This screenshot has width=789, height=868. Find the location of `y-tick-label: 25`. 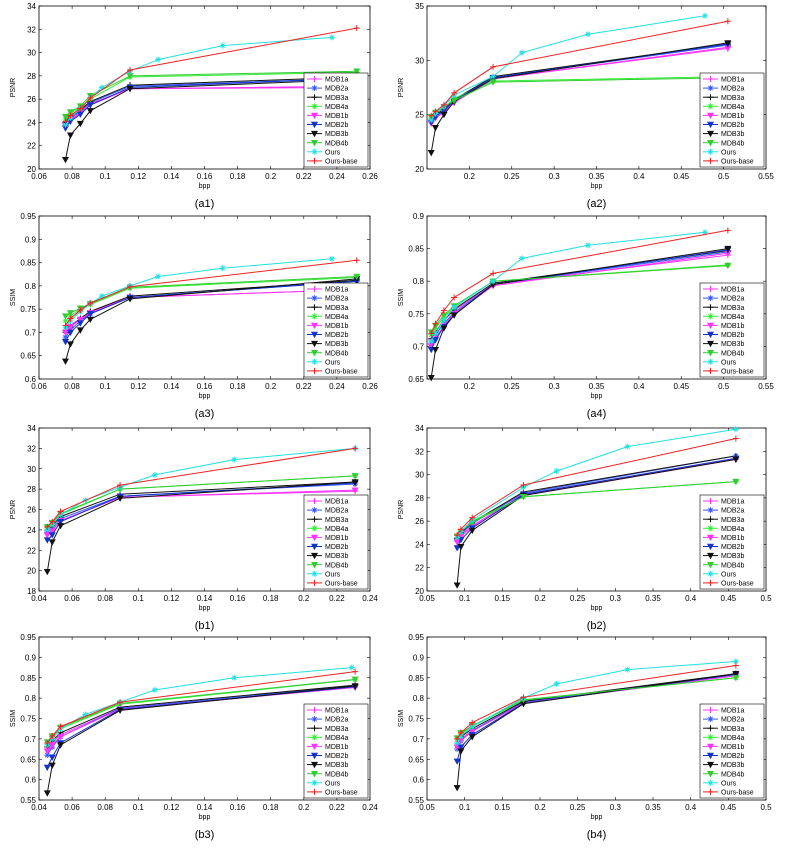

y-tick-label: 25 is located at coordinates (419, 115).